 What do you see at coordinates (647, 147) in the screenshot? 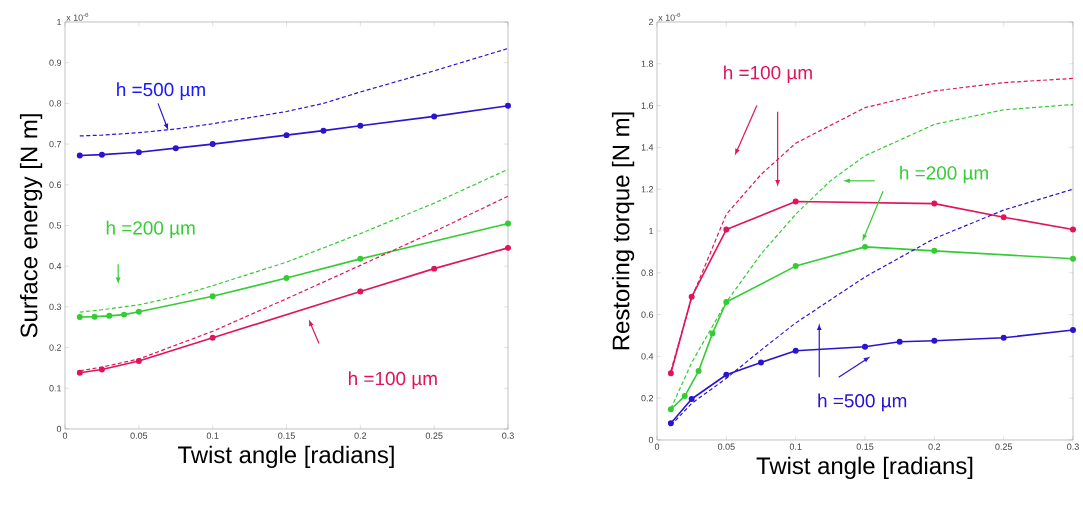
I see `y-tick-label: 1.4` at bounding box center [647, 147].